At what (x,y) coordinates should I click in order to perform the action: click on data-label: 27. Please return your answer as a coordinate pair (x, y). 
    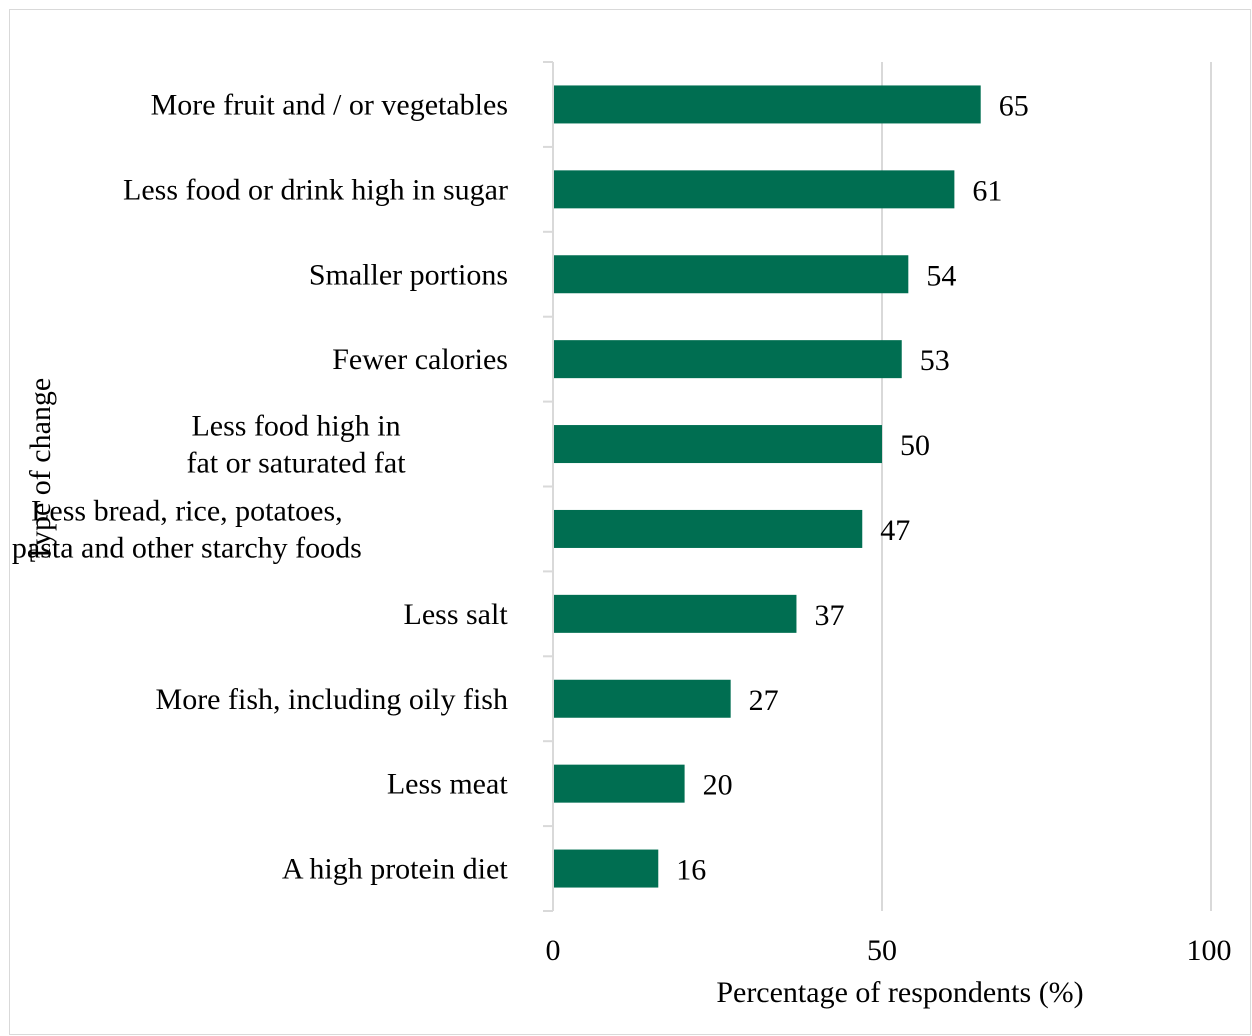
    Looking at the image, I should click on (764, 700).